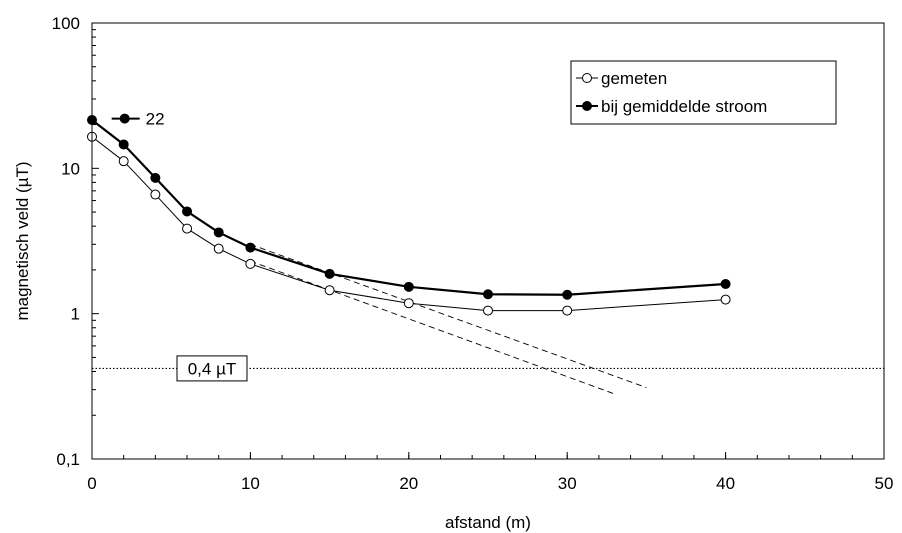 This screenshot has height=533, width=902. I want to click on x-tick-label: 50, so click(884, 483).